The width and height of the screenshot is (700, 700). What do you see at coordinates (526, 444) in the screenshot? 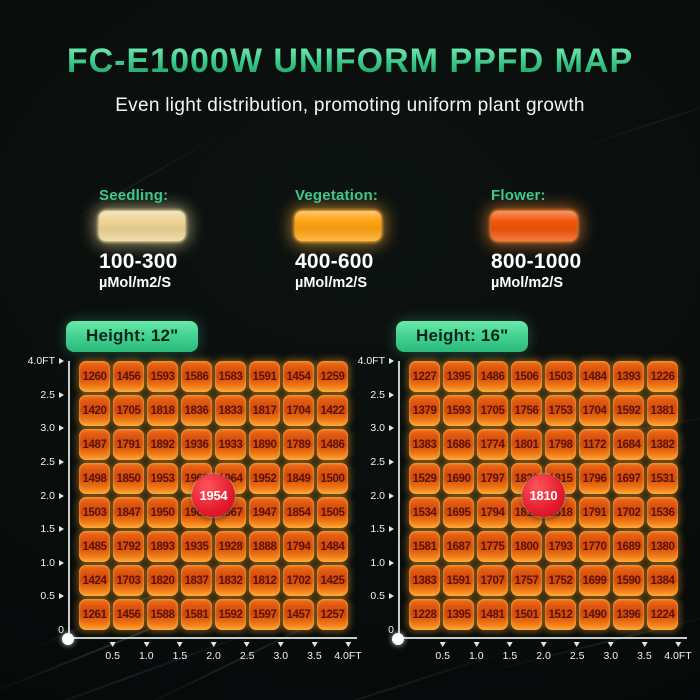
I see `ppfd-cell: 1801` at bounding box center [526, 444].